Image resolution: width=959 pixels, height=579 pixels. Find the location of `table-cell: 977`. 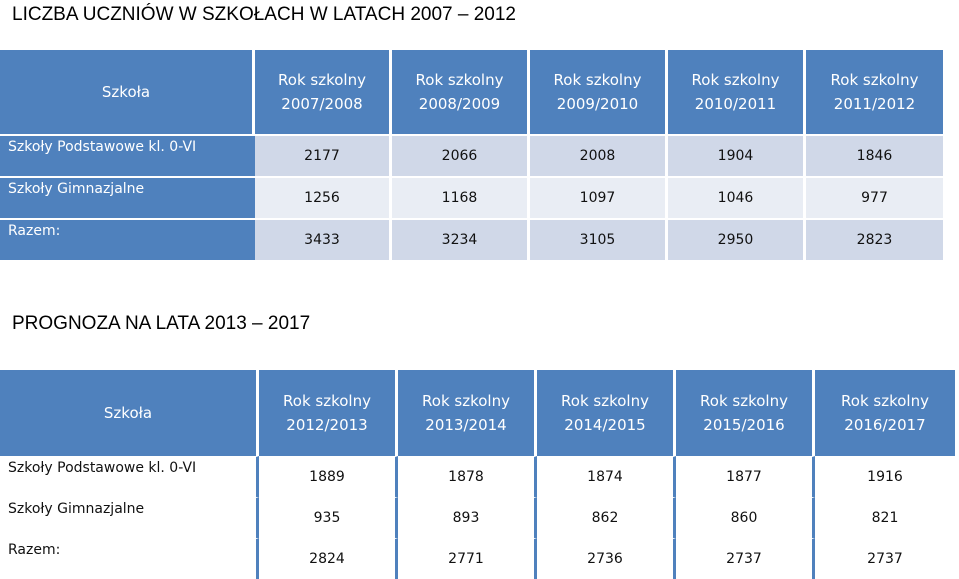

table-cell: 977 is located at coordinates (874, 197).